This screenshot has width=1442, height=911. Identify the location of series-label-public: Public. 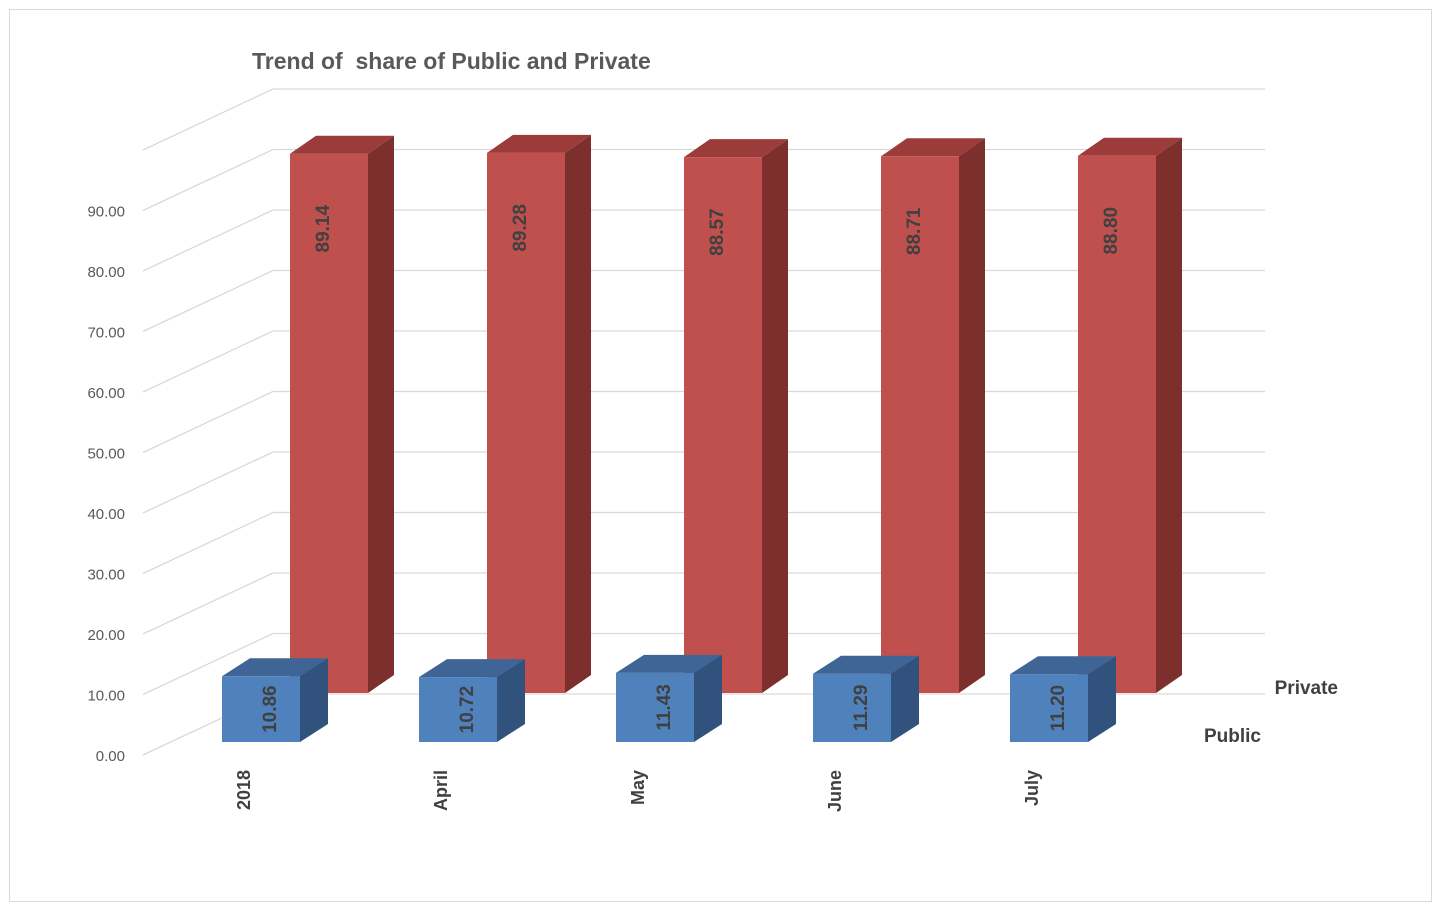
(1232, 736).